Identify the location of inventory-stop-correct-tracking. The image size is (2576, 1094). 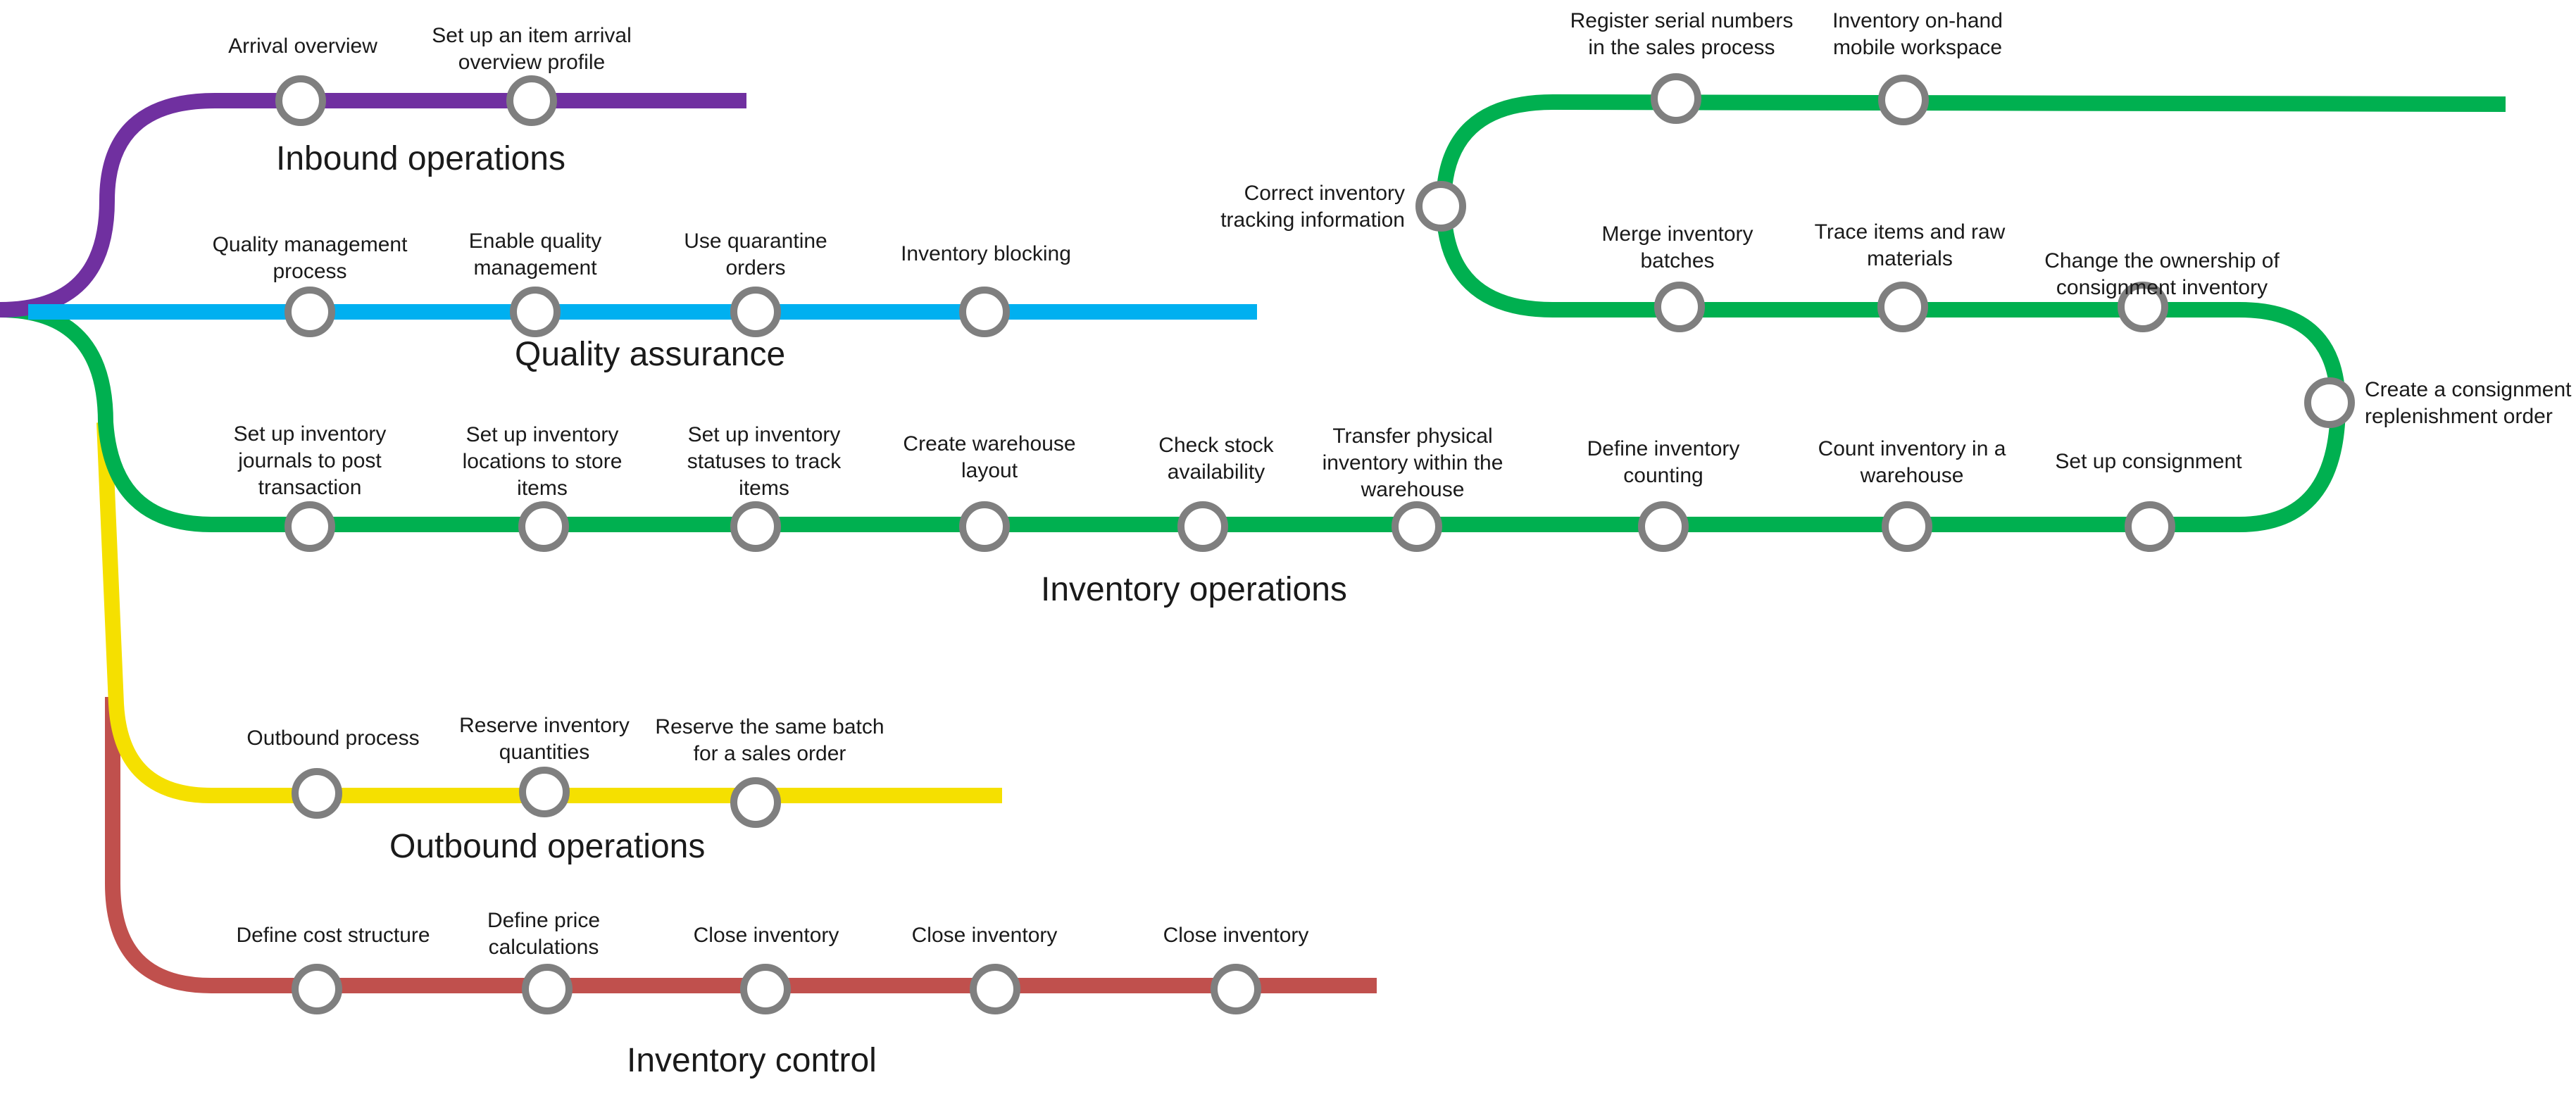
(1440, 206).